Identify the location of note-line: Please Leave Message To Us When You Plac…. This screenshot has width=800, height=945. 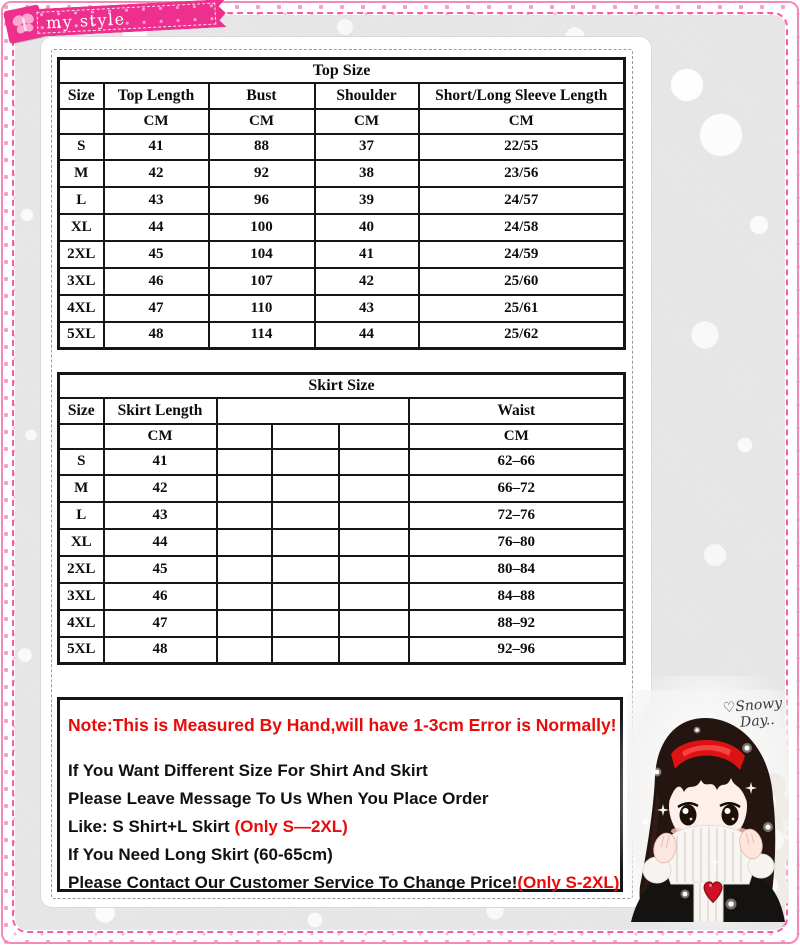
(278, 799).